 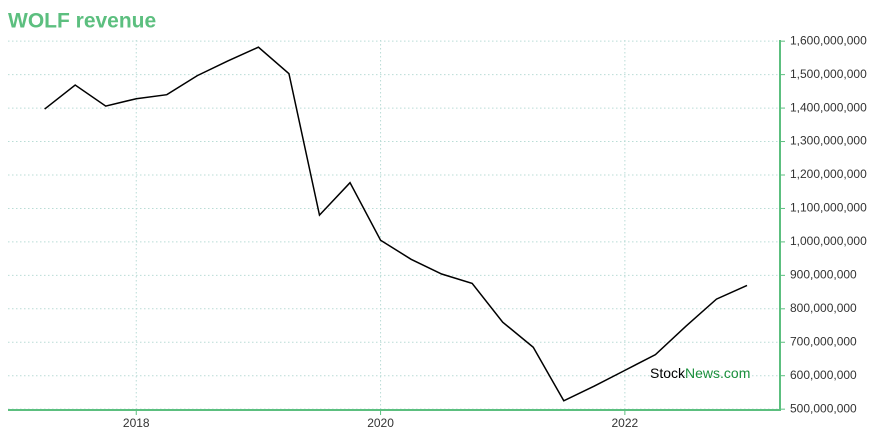 I want to click on y-tick-label: 1,000,000,000, so click(x=828, y=241).